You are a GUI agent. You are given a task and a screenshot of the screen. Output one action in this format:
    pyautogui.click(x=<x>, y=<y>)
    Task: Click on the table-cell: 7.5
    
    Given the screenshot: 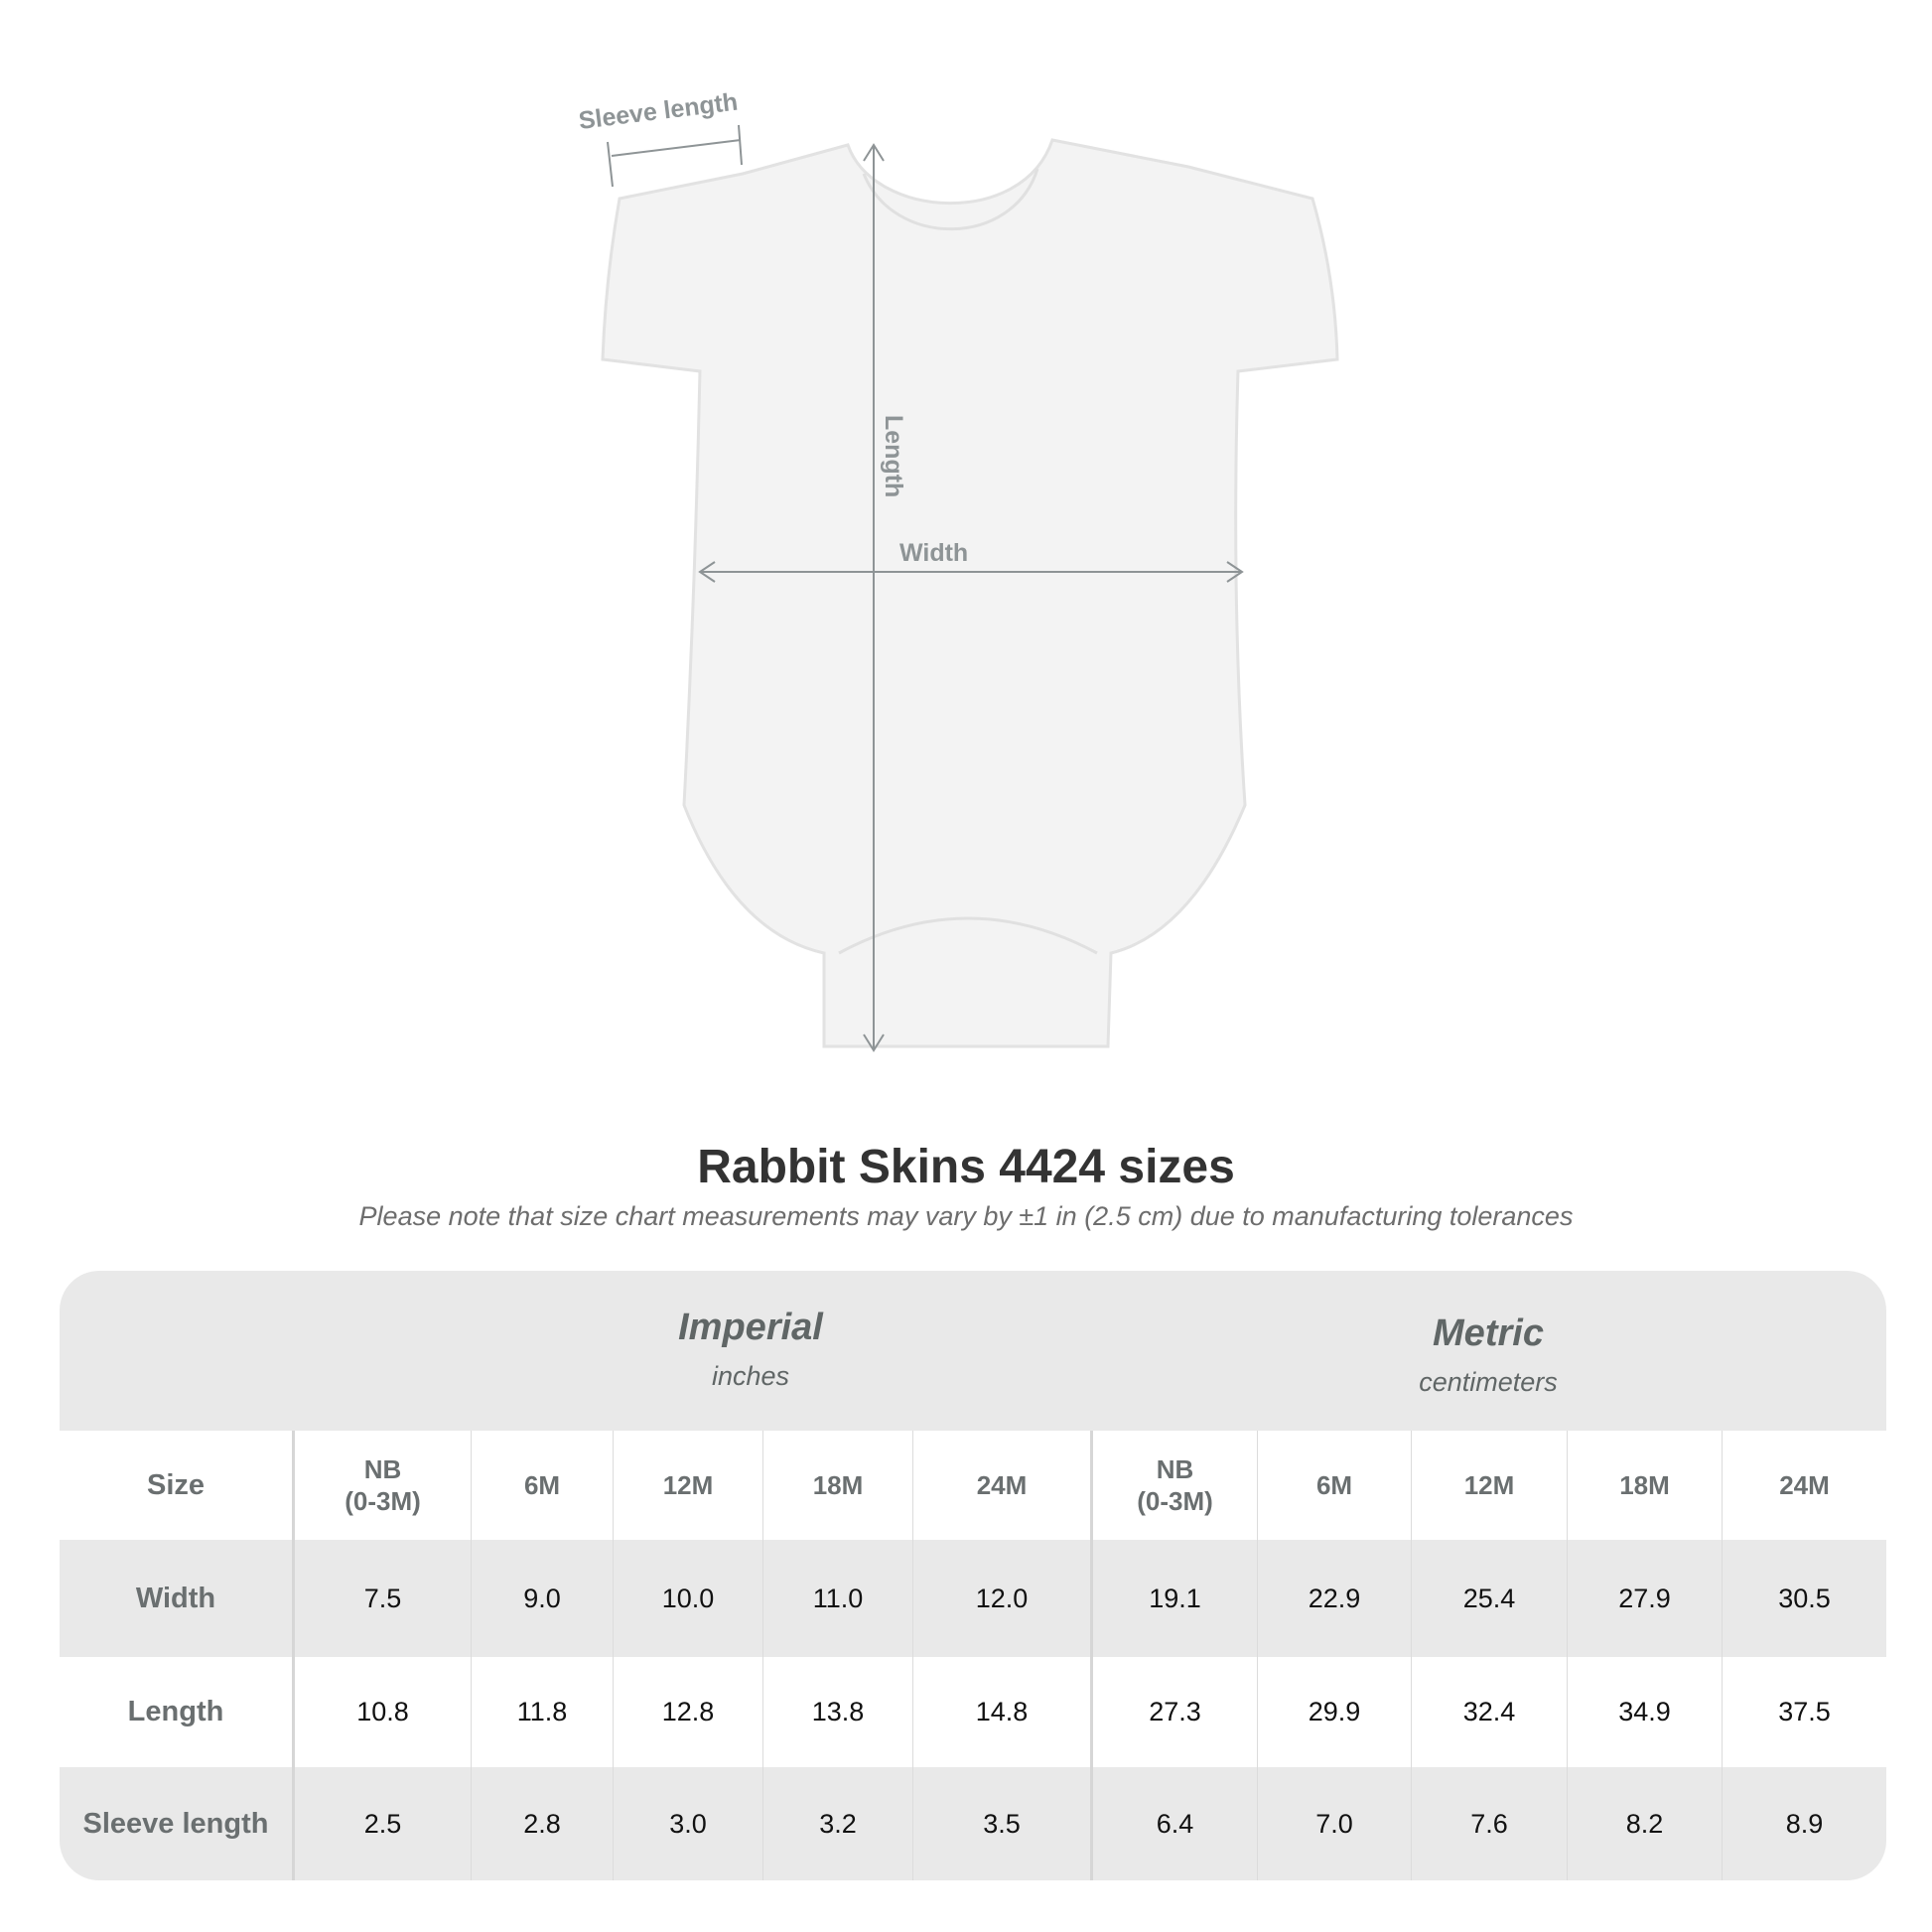 What is the action you would take?
    pyautogui.click(x=381, y=1599)
    